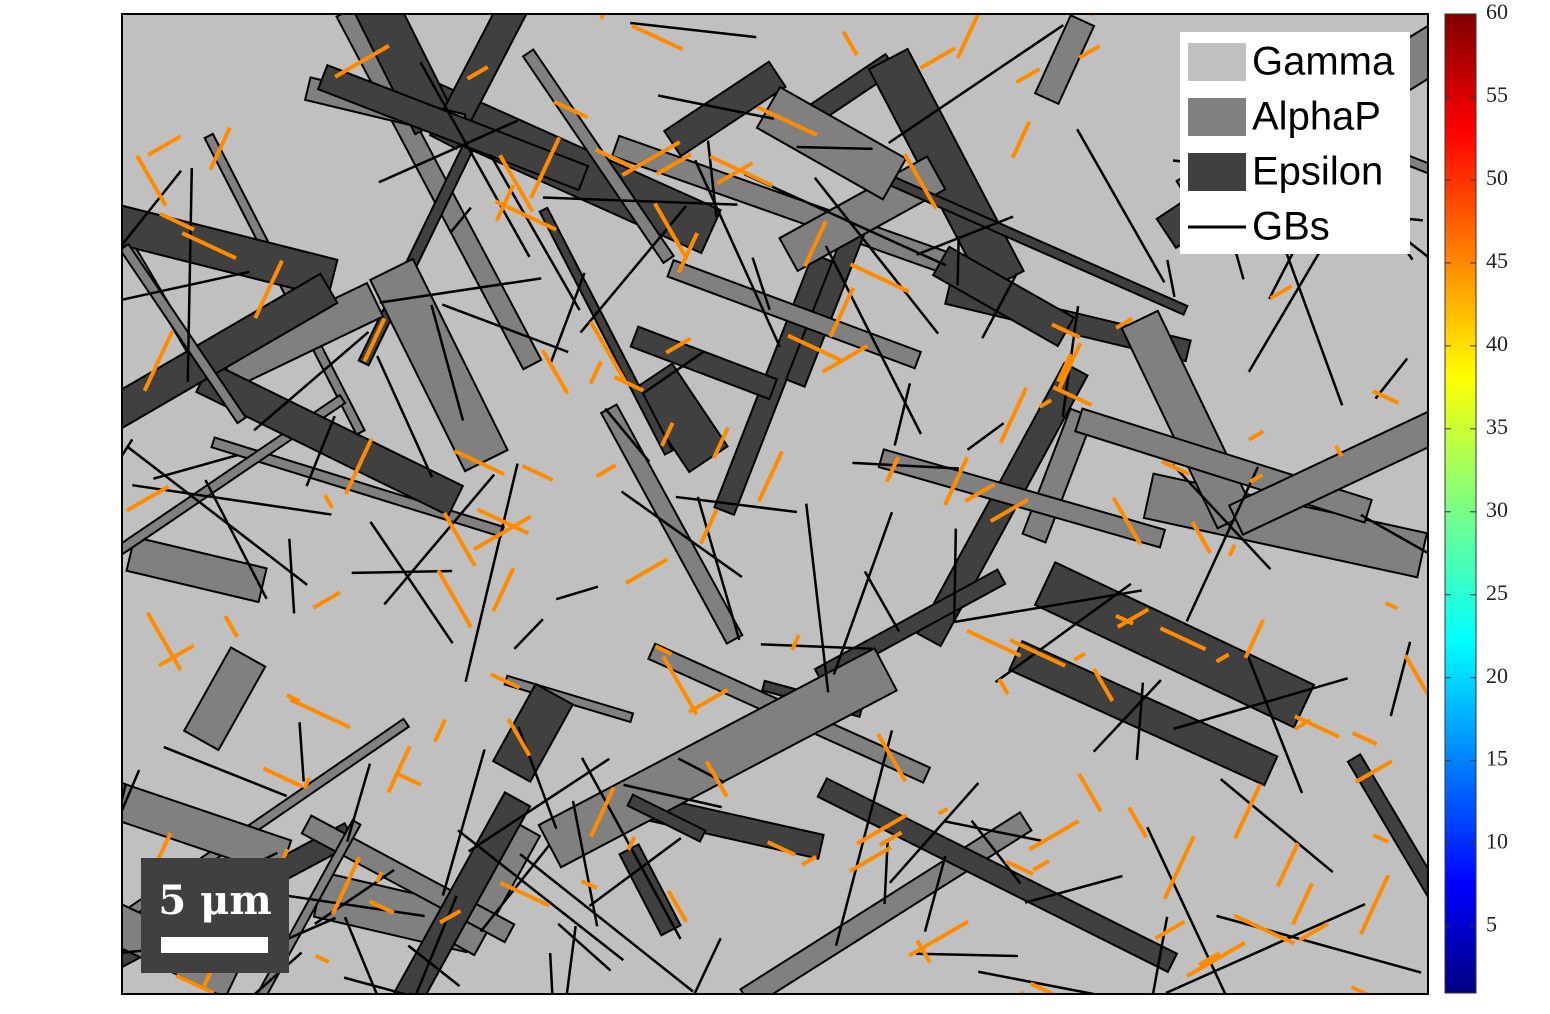 The height and width of the screenshot is (1014, 1550). Describe the element at coordinates (214, 945) in the screenshot. I see `scale-bar` at that location.